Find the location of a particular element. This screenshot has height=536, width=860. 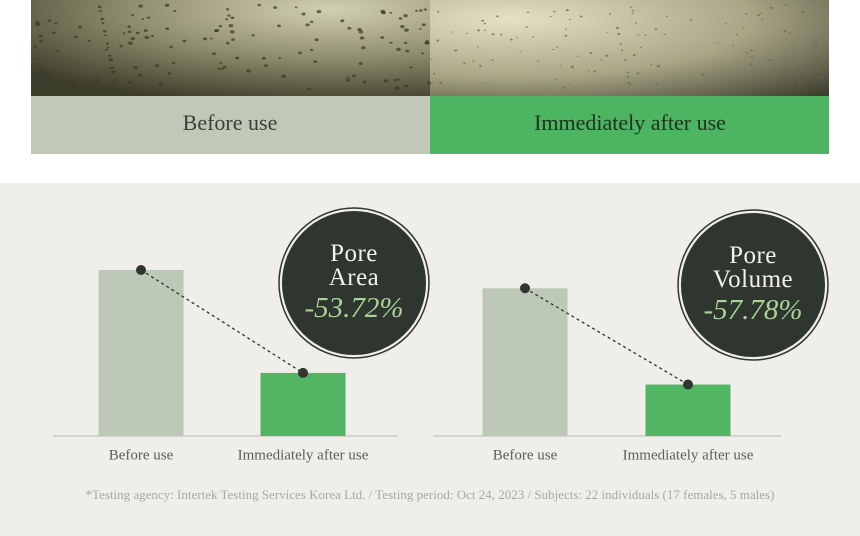

after-label-bar is located at coordinates (629, 125).